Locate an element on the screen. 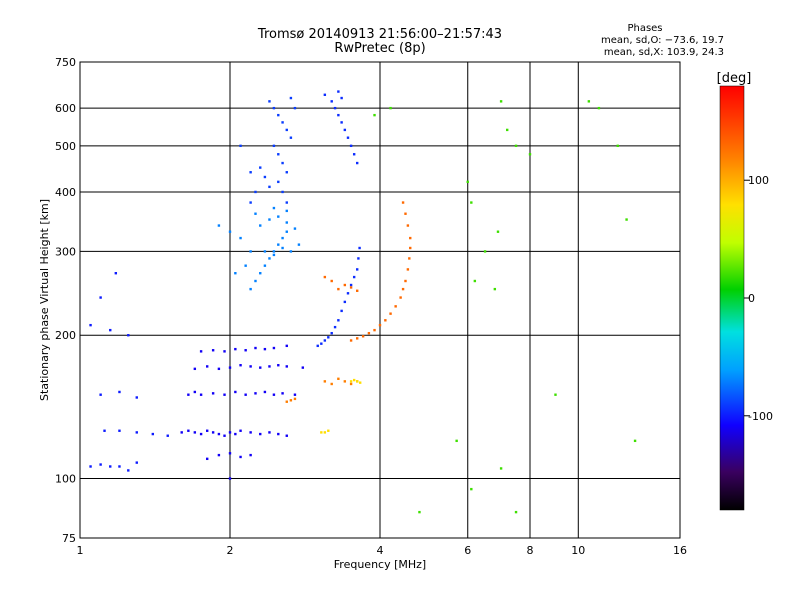  x-tick-label: 4 is located at coordinates (380, 550).